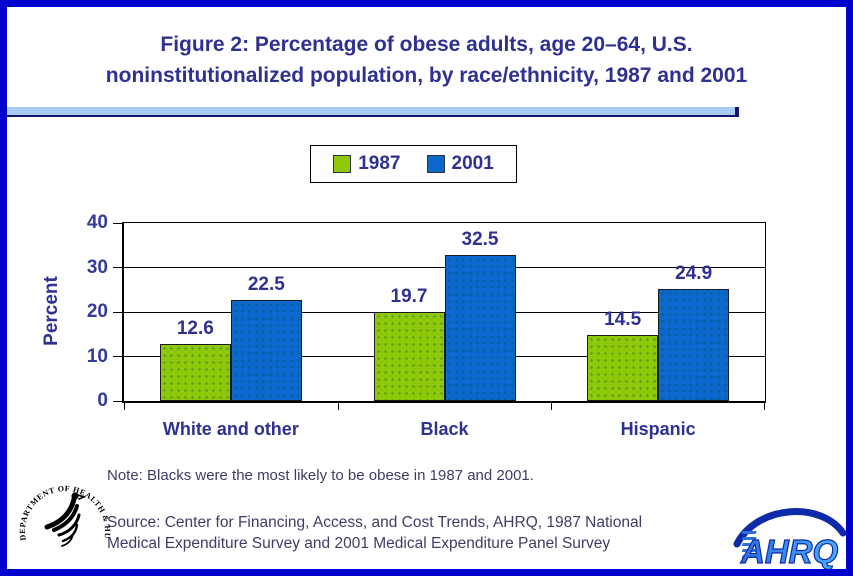  What do you see at coordinates (623, 320) in the screenshot?
I see `bar-value-1987-hispanic: 14.5` at bounding box center [623, 320].